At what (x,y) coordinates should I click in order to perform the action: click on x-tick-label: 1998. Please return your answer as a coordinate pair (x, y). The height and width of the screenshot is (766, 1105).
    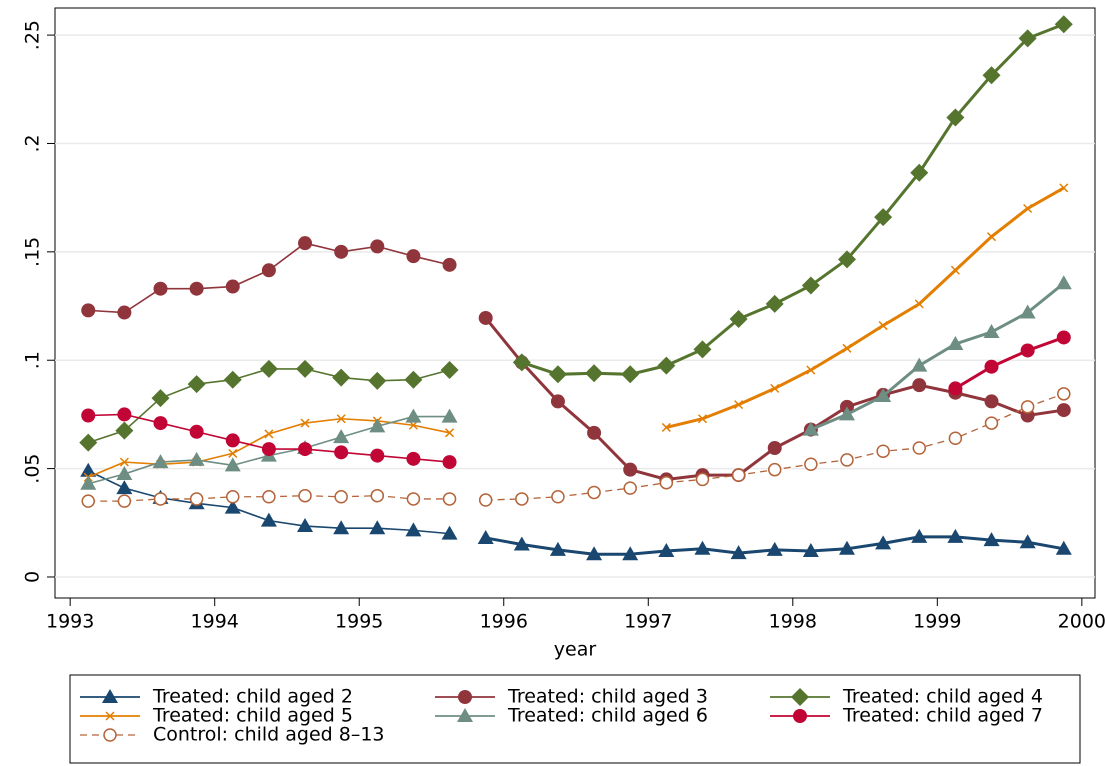
    Looking at the image, I should click on (793, 622).